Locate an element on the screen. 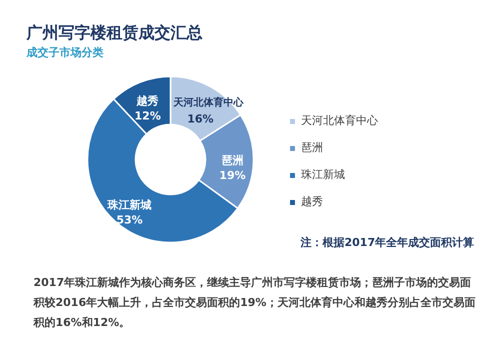 Image resolution: width=499 pixels, height=339 pixels. slice-label: 琶洲 is located at coordinates (232, 160).